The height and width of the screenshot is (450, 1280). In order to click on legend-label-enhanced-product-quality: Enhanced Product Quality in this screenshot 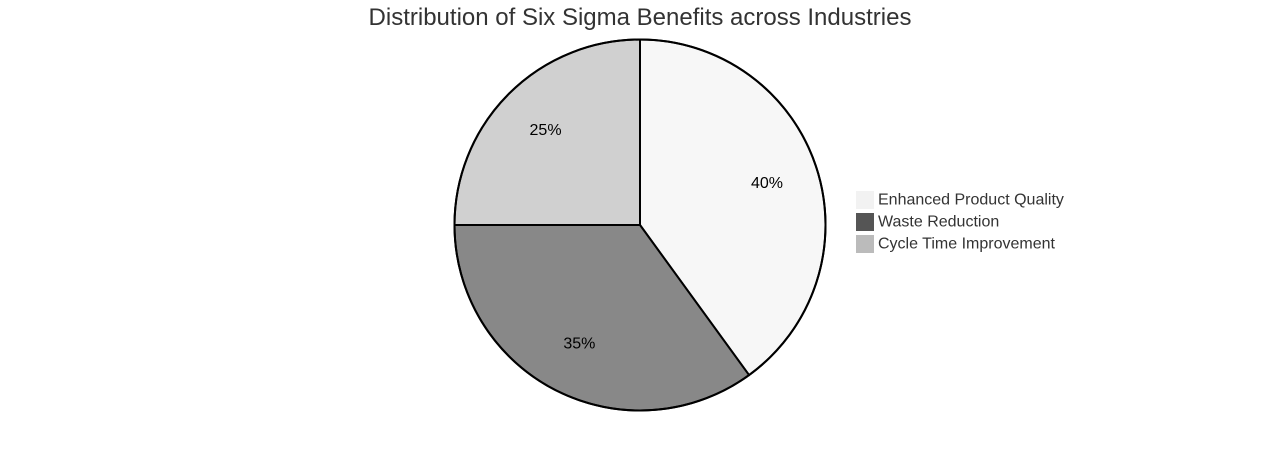, I will do `click(971, 200)`.